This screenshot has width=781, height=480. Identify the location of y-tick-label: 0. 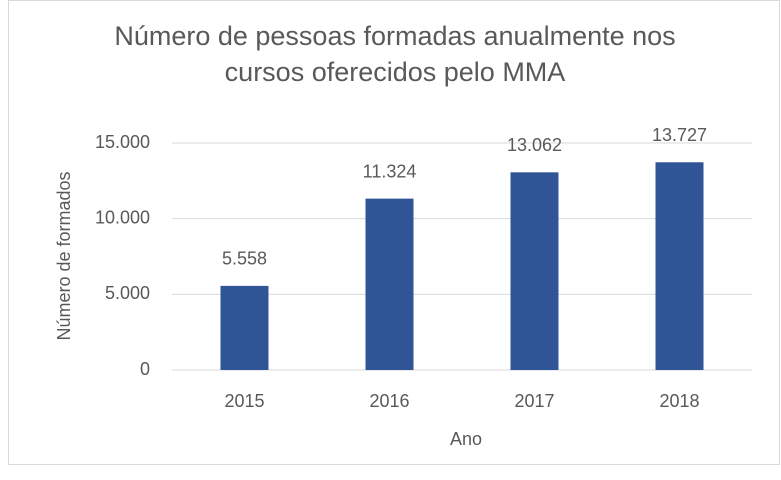
(145, 369).